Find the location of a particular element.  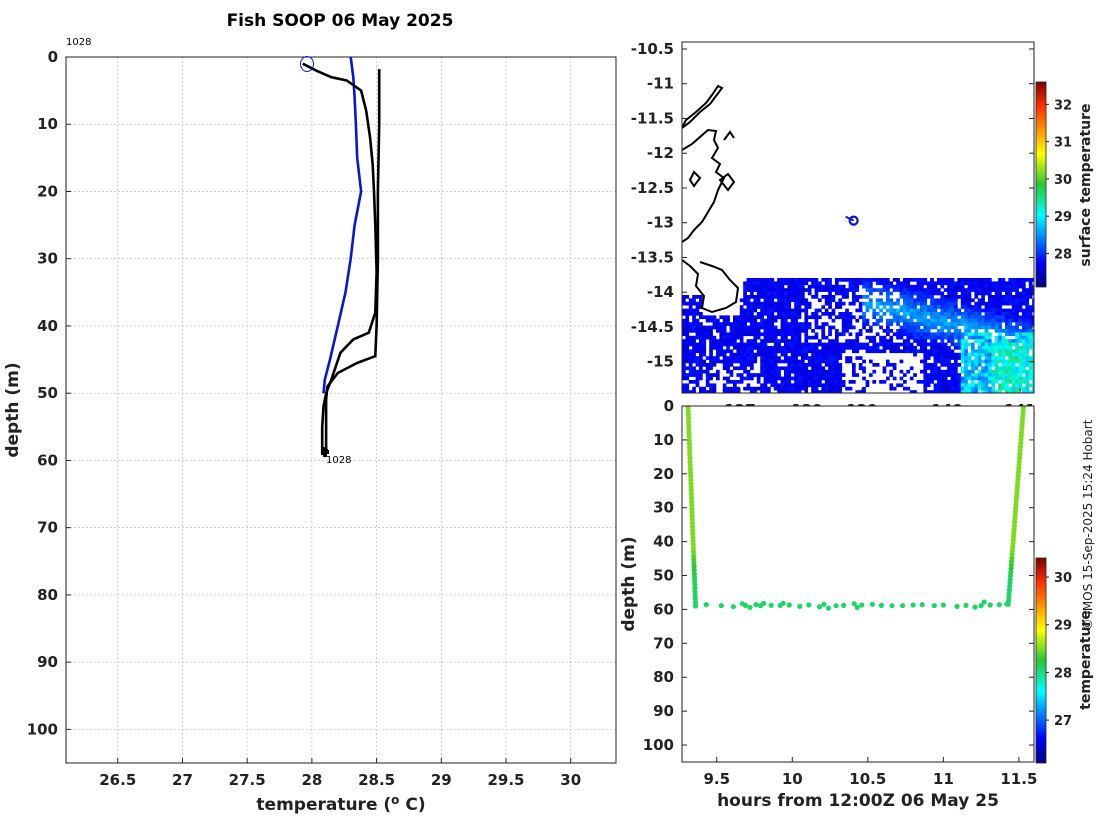

time-colorbar is located at coordinates (1041, 660).